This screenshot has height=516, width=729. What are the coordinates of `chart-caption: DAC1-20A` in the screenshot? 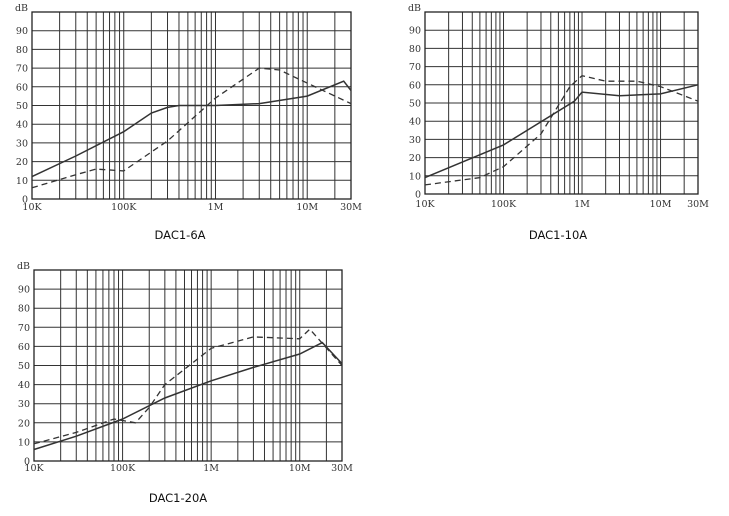 It's located at (178, 498).